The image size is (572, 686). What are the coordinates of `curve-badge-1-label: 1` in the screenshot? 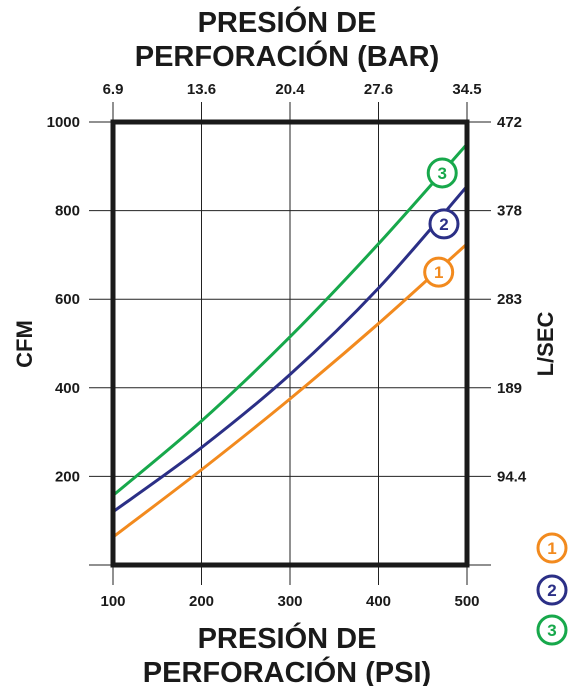 It's located at (438, 272).